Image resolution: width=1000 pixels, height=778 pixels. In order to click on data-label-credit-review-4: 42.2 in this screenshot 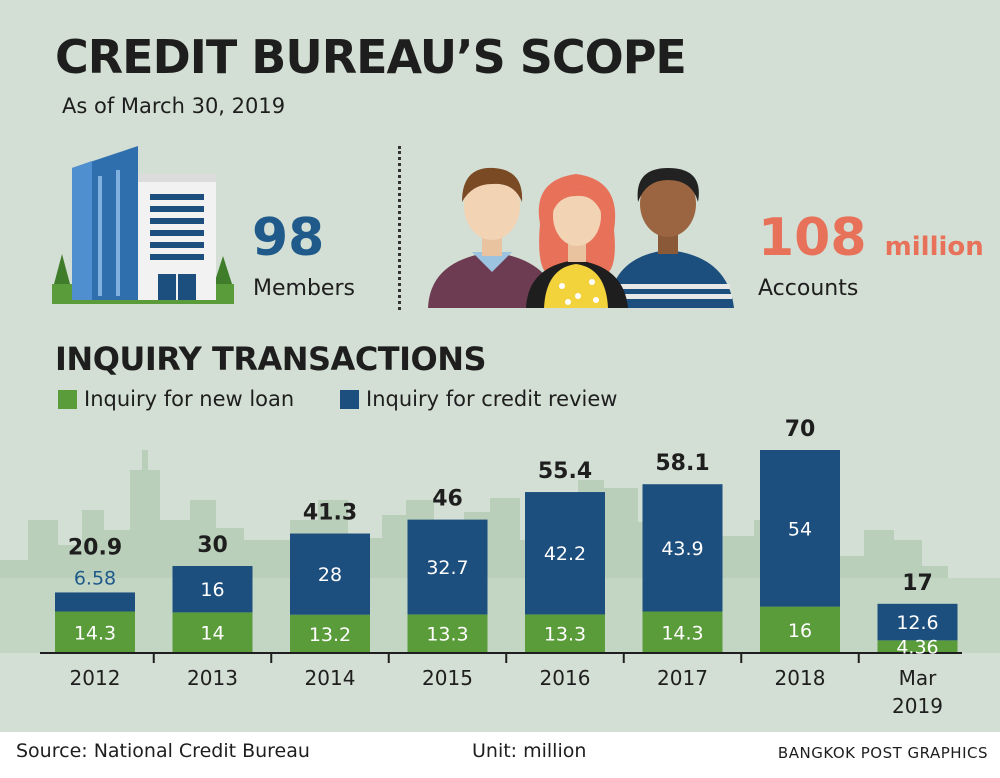, I will do `click(565, 554)`.